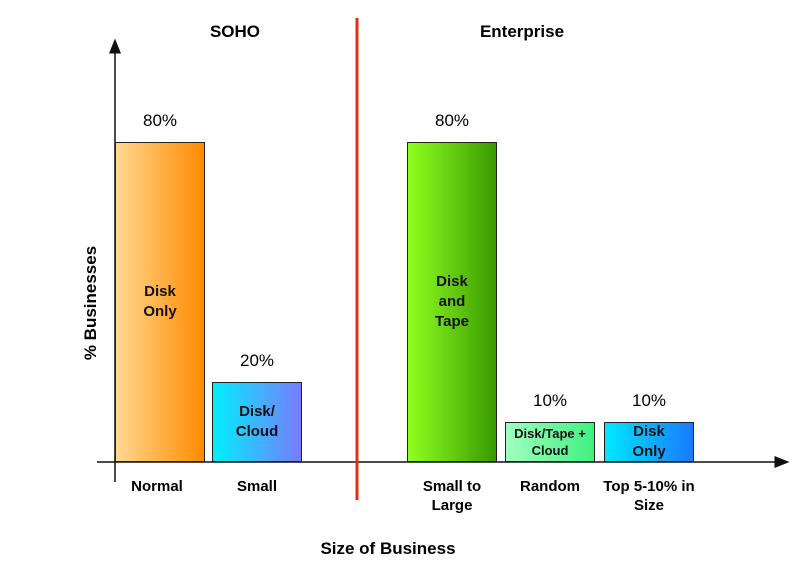 The image size is (805, 577). I want to click on y-axis-label: % Businesses, so click(90, 303).